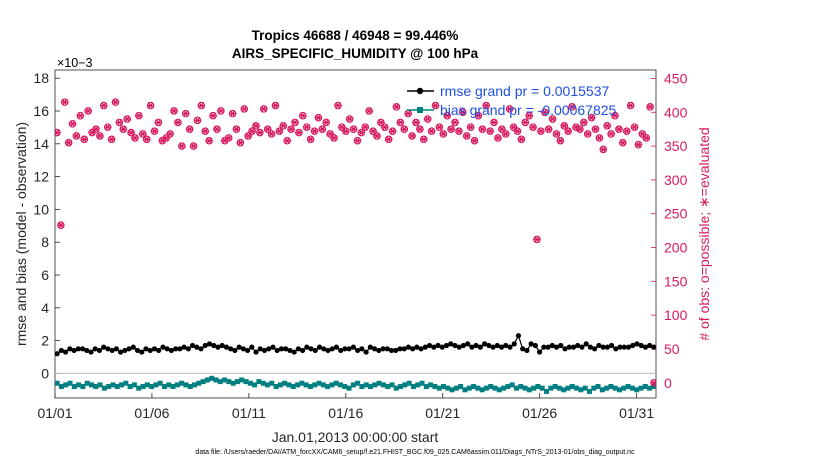  What do you see at coordinates (45, 275) in the screenshot?
I see `left-y-tick-label: 6` at bounding box center [45, 275].